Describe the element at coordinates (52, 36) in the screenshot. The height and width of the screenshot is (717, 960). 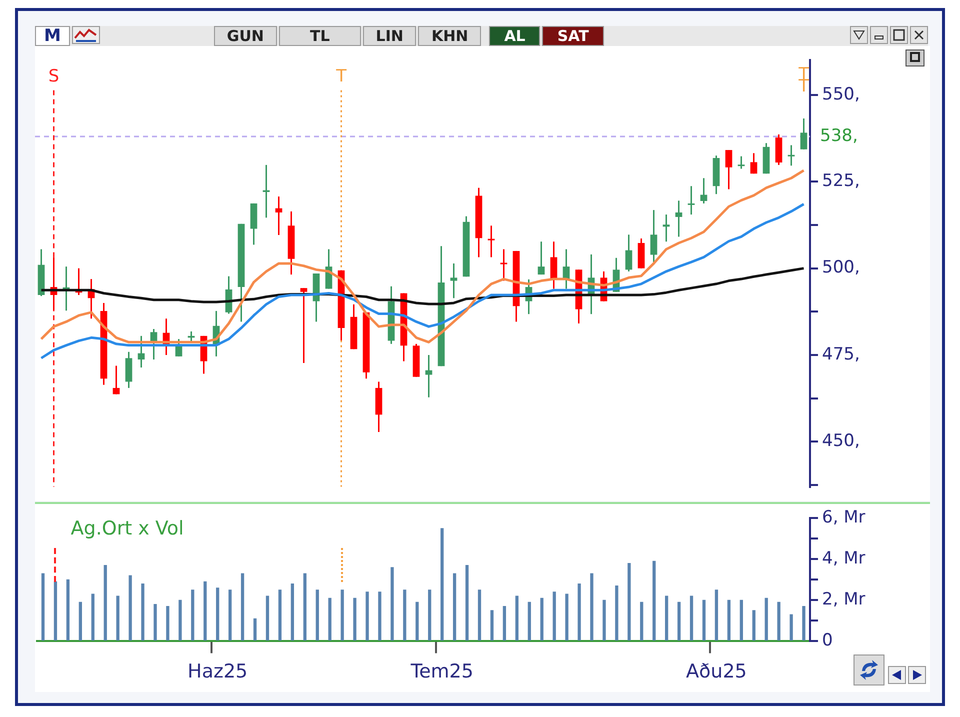
I see `text: M` at that location.